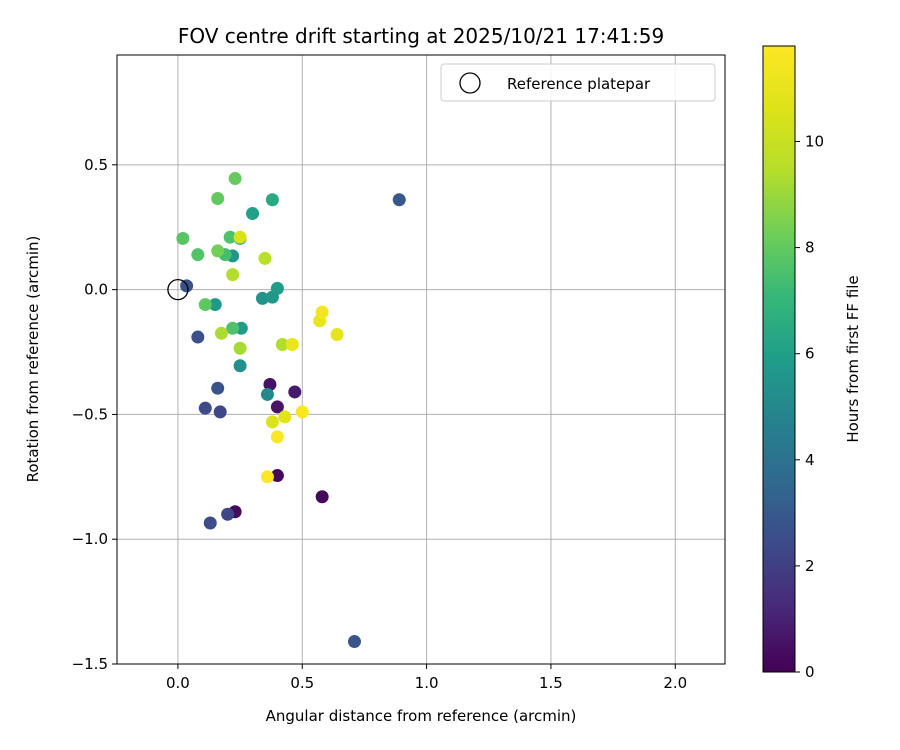 This screenshot has width=900, height=750. I want to click on legend-box, so click(578, 82).